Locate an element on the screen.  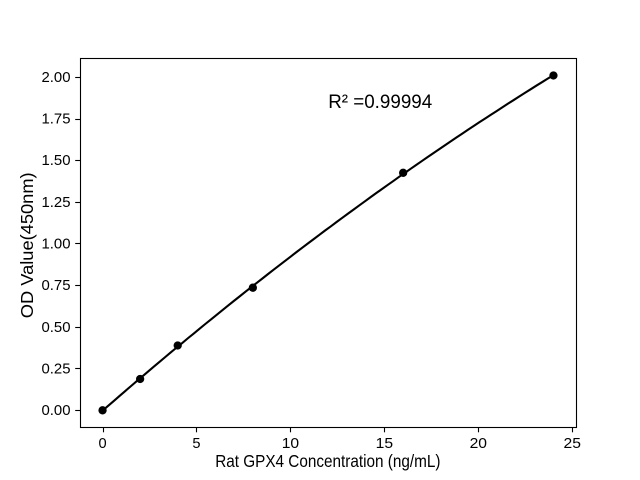
svg-text: R² =0.99994 is located at coordinates (380, 102).